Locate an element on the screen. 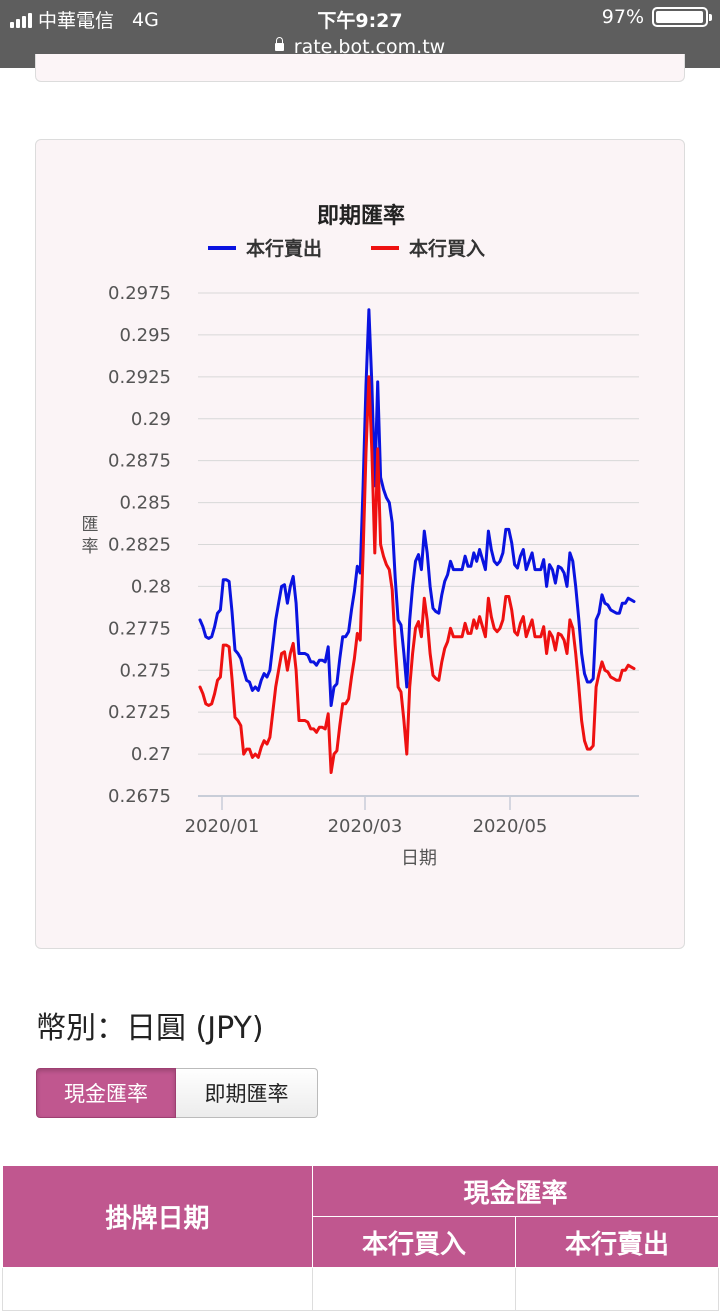  cash-rate-group-header: 現金匯率 is located at coordinates (515, 1191).